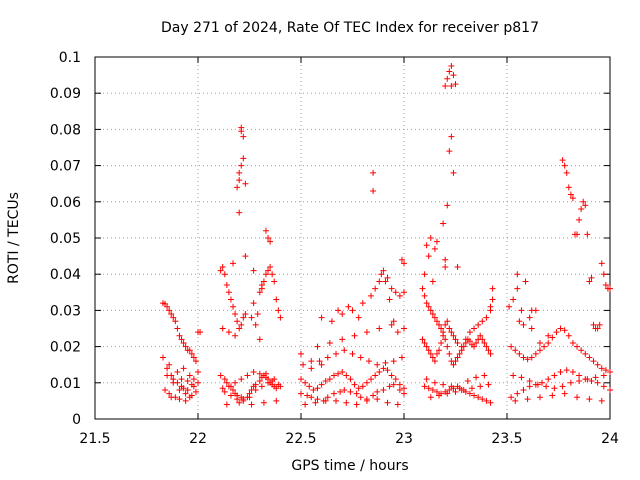 Image resolution: width=640 pixels, height=480 pixels. Describe the element at coordinates (300, 439) in the screenshot. I see `x-tick-label: 22.5` at that location.